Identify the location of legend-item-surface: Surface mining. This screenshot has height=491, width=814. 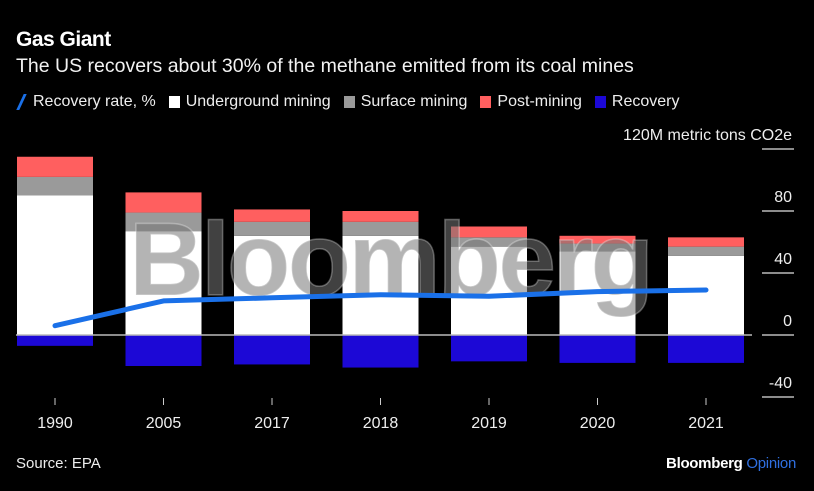
(405, 102).